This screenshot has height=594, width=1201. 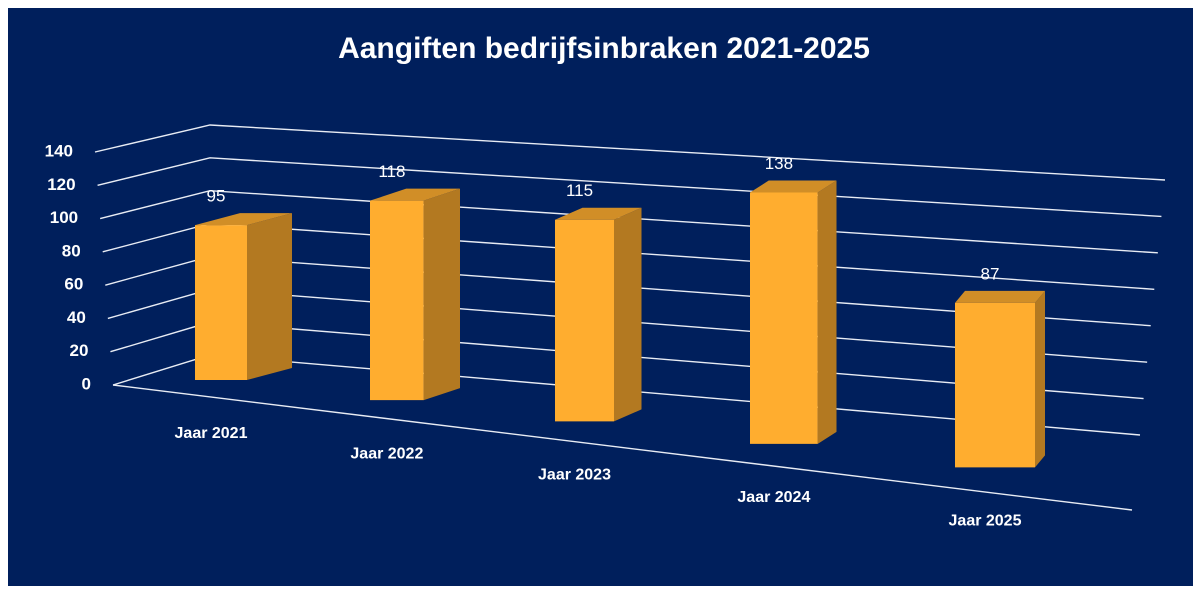 I want to click on x-tick-label: Jaar 2024, so click(x=773, y=497).